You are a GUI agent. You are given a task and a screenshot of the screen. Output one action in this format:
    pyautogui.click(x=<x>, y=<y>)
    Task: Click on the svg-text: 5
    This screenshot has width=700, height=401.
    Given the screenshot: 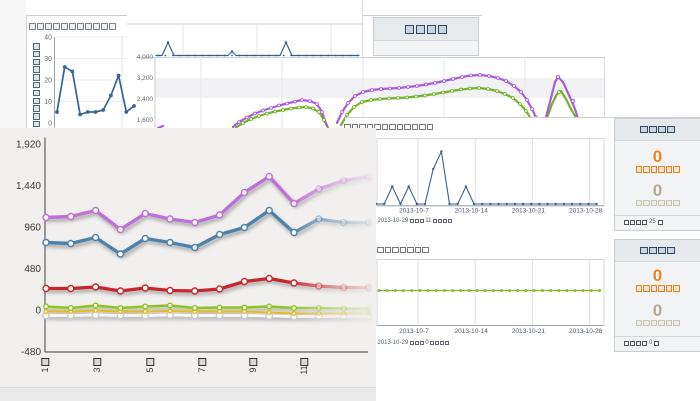 What is the action you would take?
    pyautogui.click(x=150, y=369)
    